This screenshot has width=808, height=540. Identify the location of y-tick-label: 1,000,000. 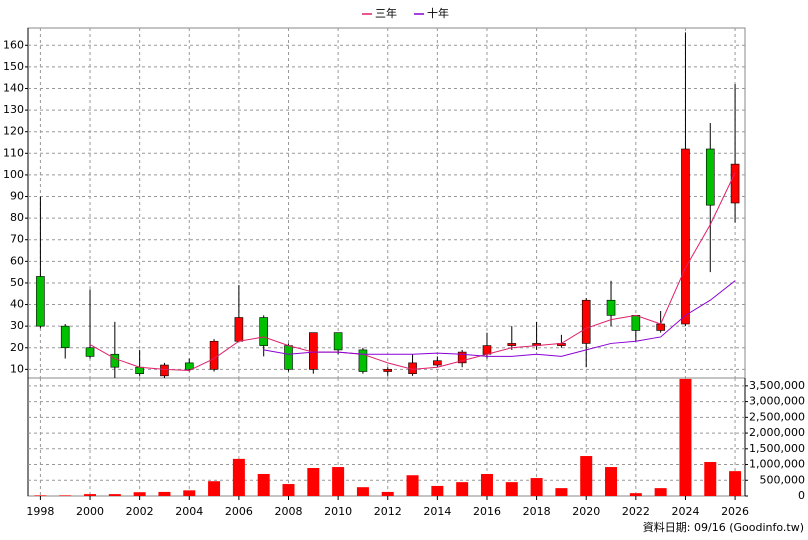
(777, 464).